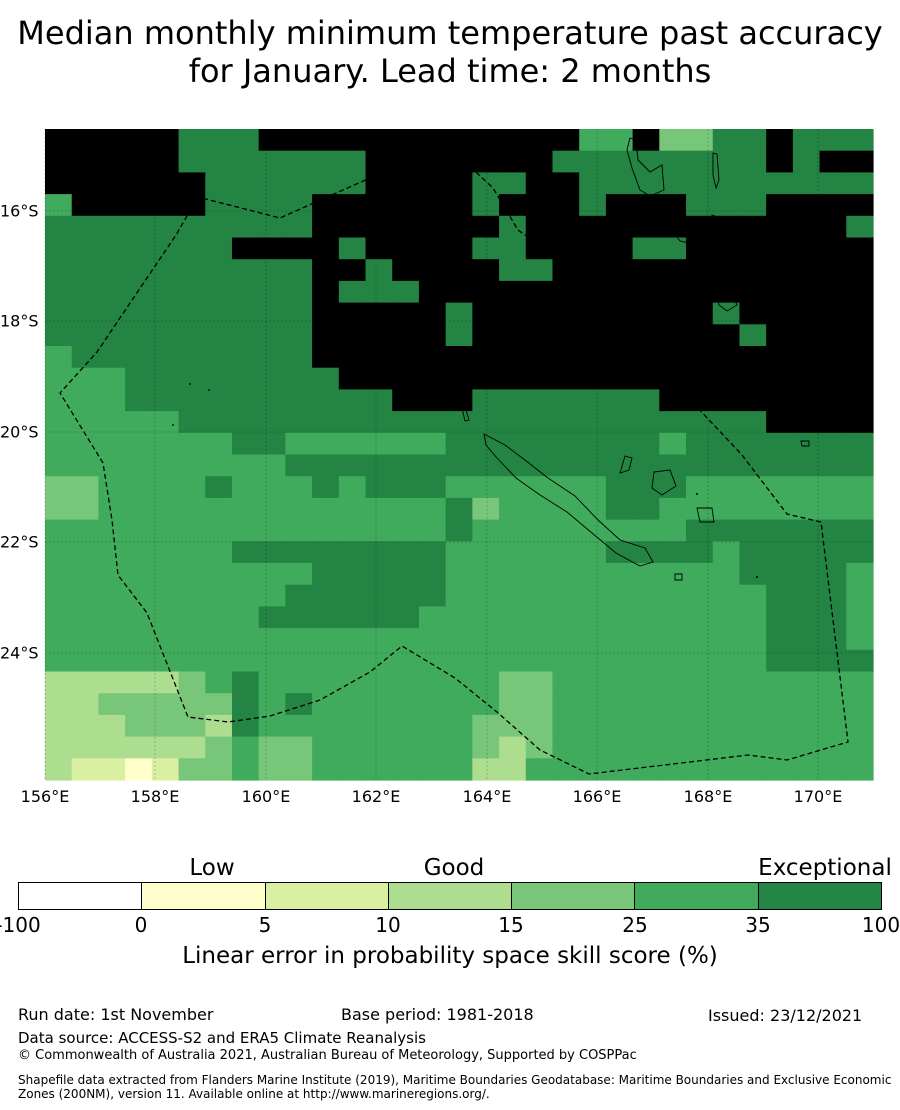 Image resolution: width=900 pixels, height=1110 pixels. Describe the element at coordinates (626, 464) in the screenshot. I see `loyalty-ouvea` at that location.